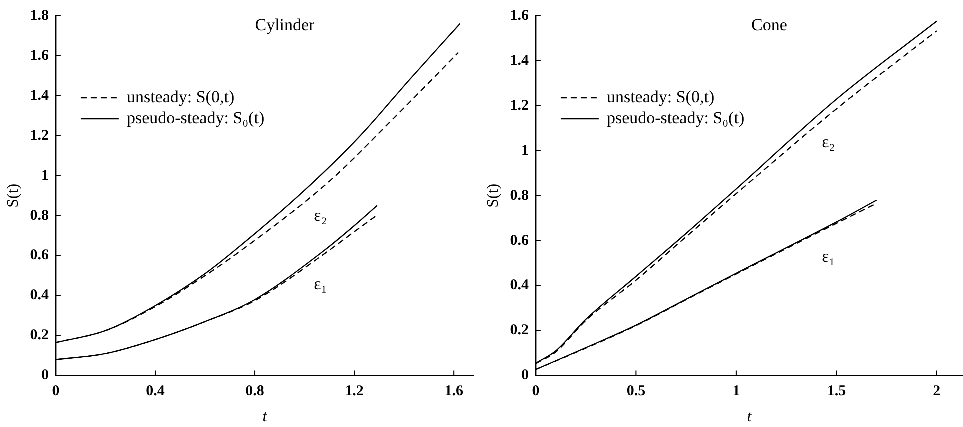 The width and height of the screenshot is (963, 427). Describe the element at coordinates (255, 392) in the screenshot. I see `x-tick-label: 0.8` at that location.